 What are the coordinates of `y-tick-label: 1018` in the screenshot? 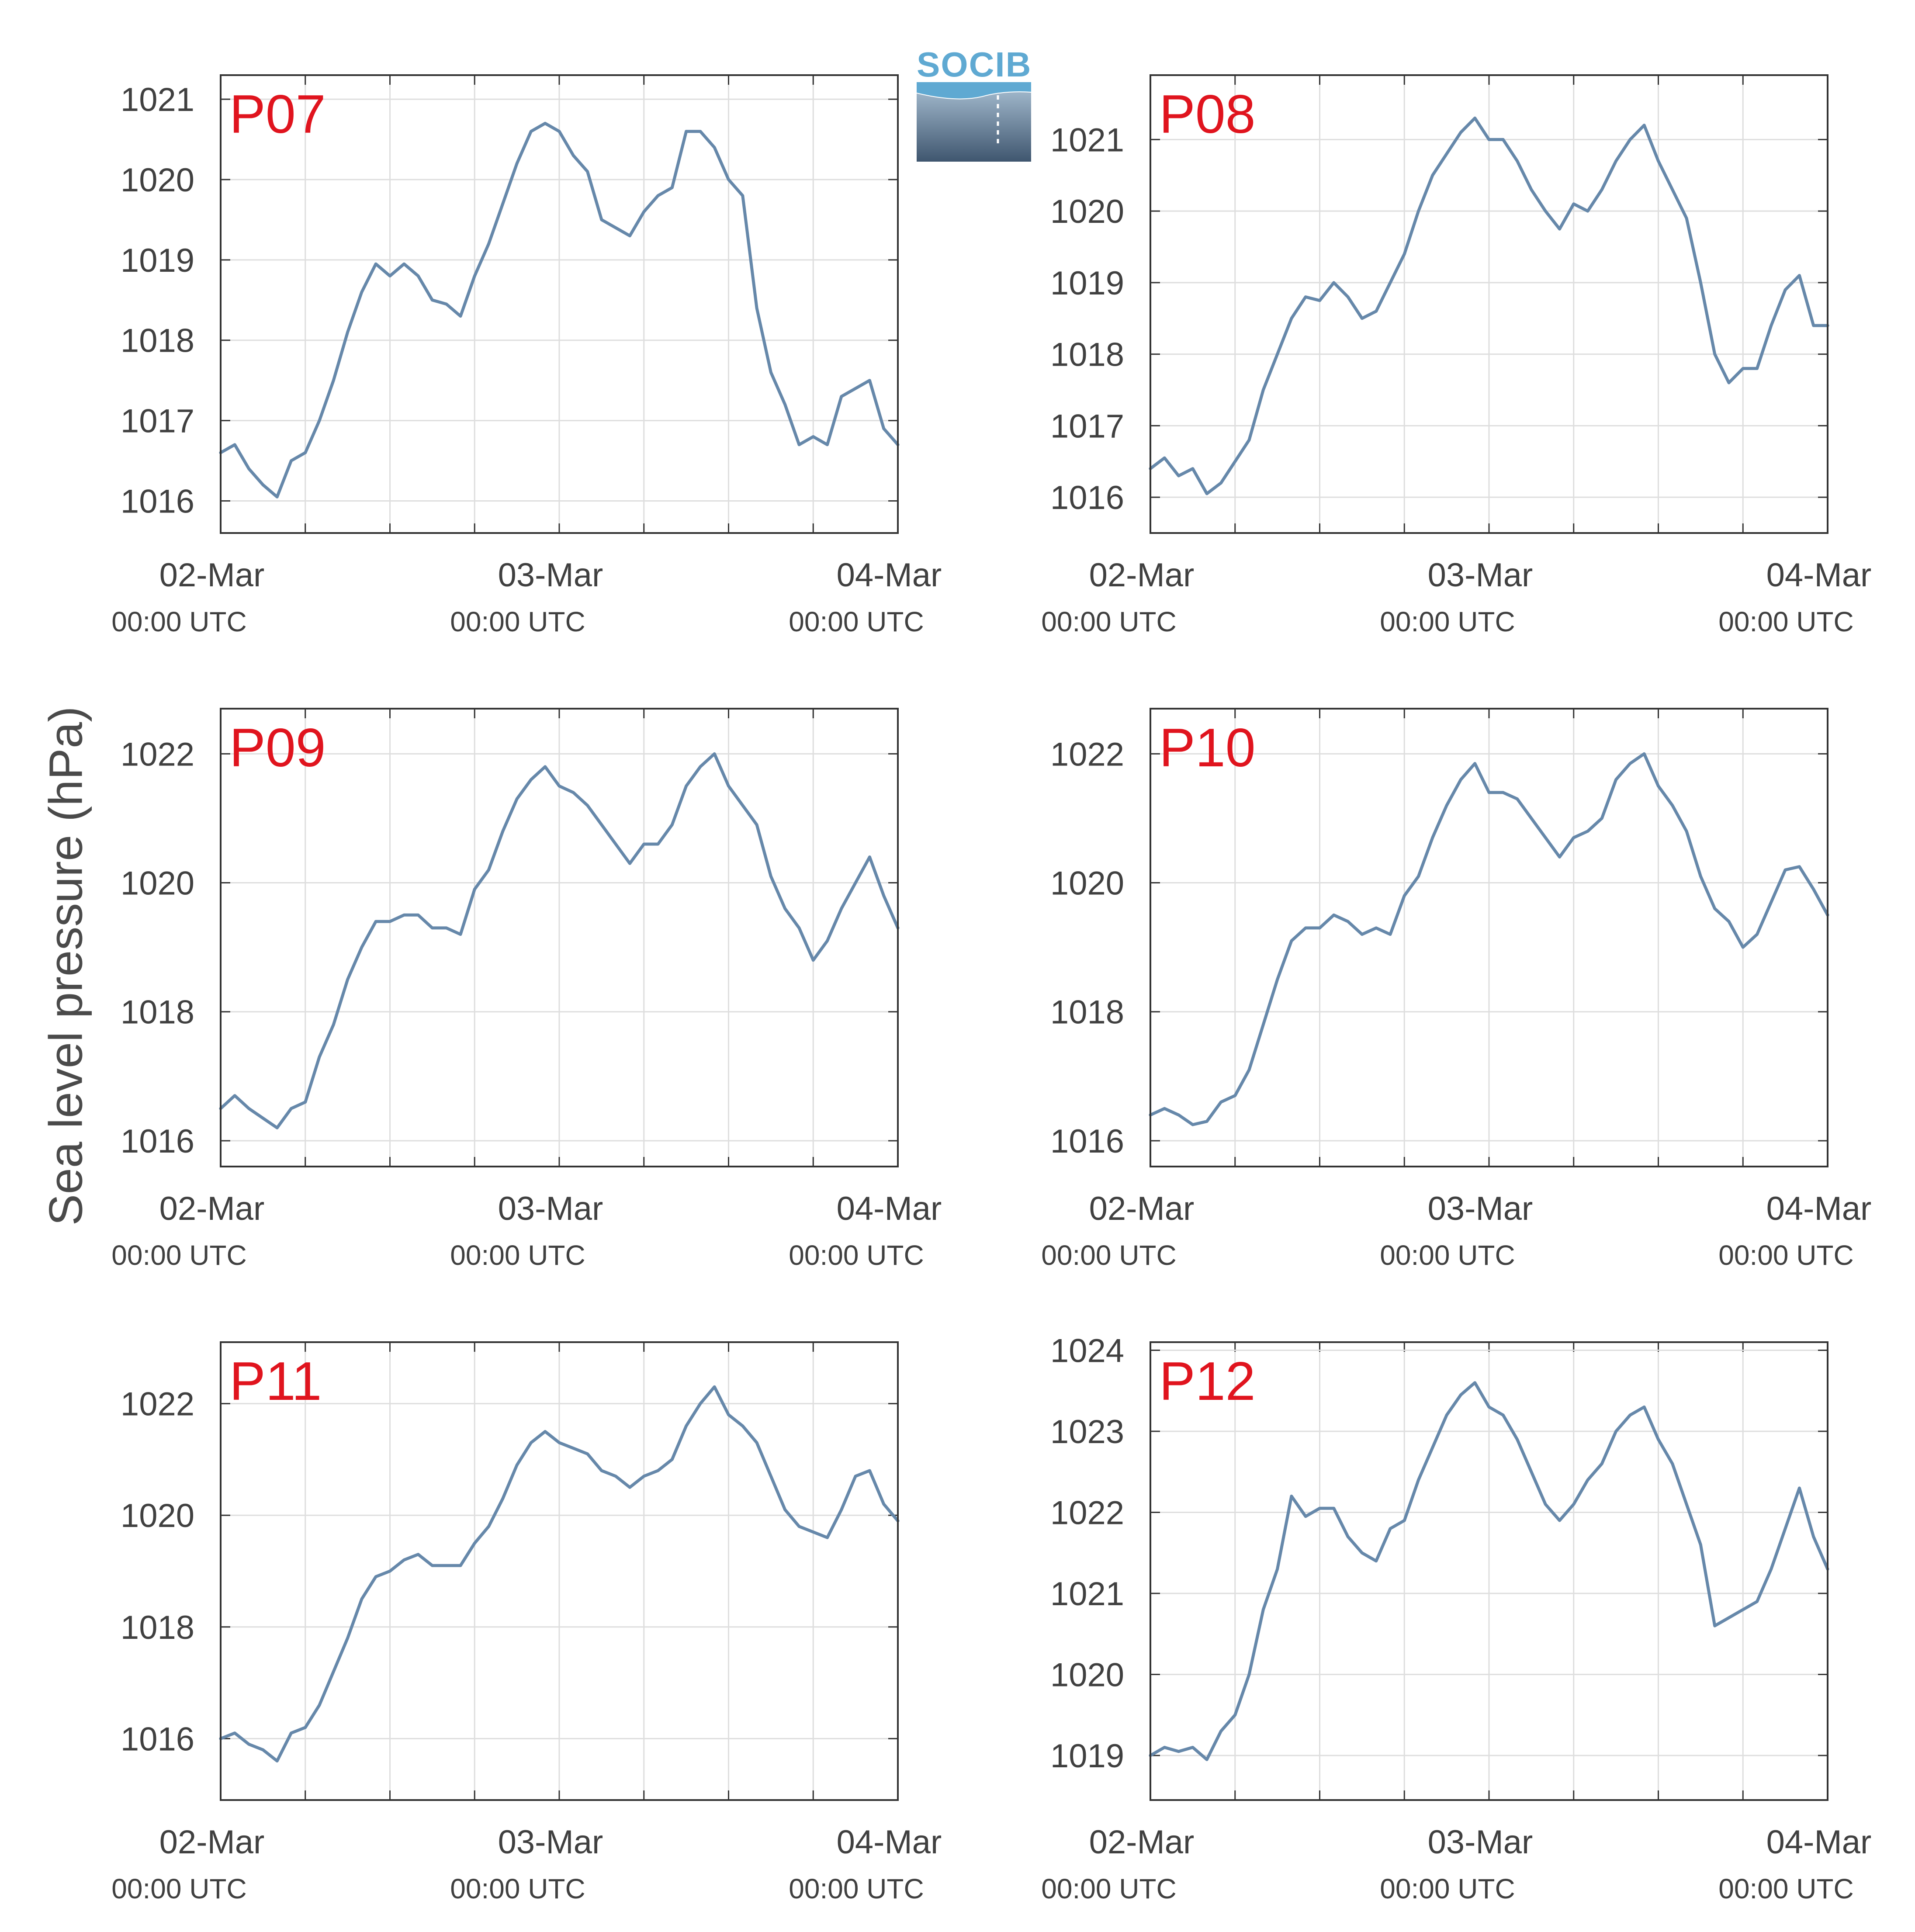 It's located at (157, 1627).